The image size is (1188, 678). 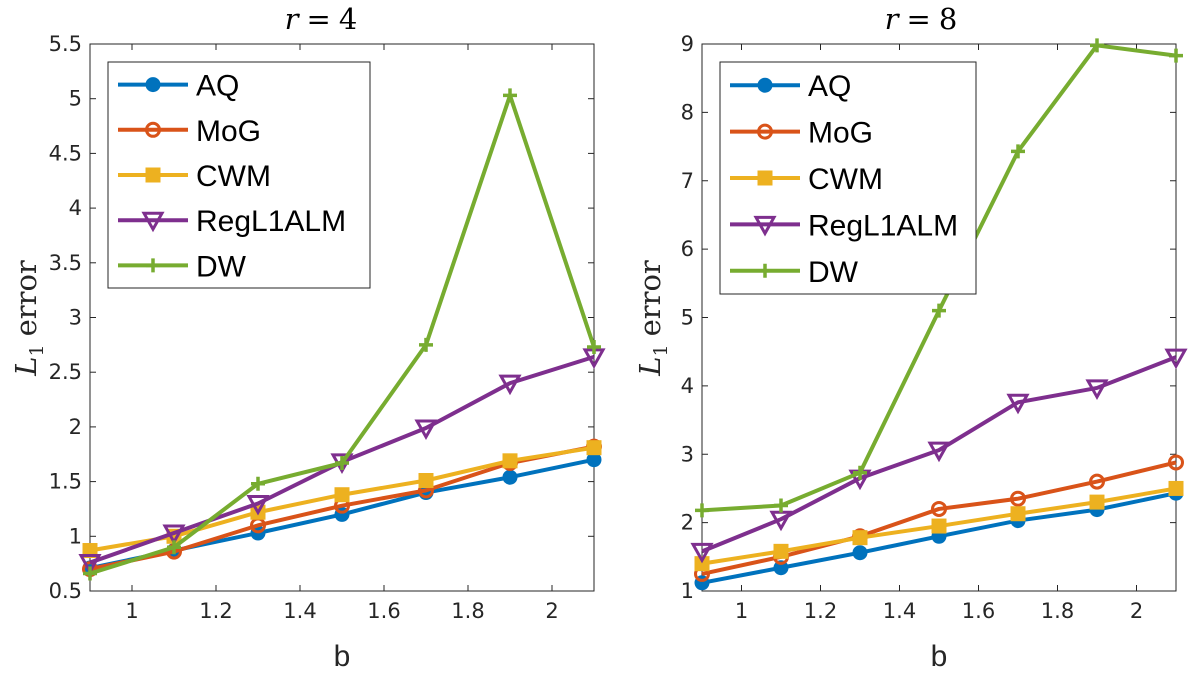 What do you see at coordinates (687, 112) in the screenshot?
I see `y-tick-label: 8` at bounding box center [687, 112].